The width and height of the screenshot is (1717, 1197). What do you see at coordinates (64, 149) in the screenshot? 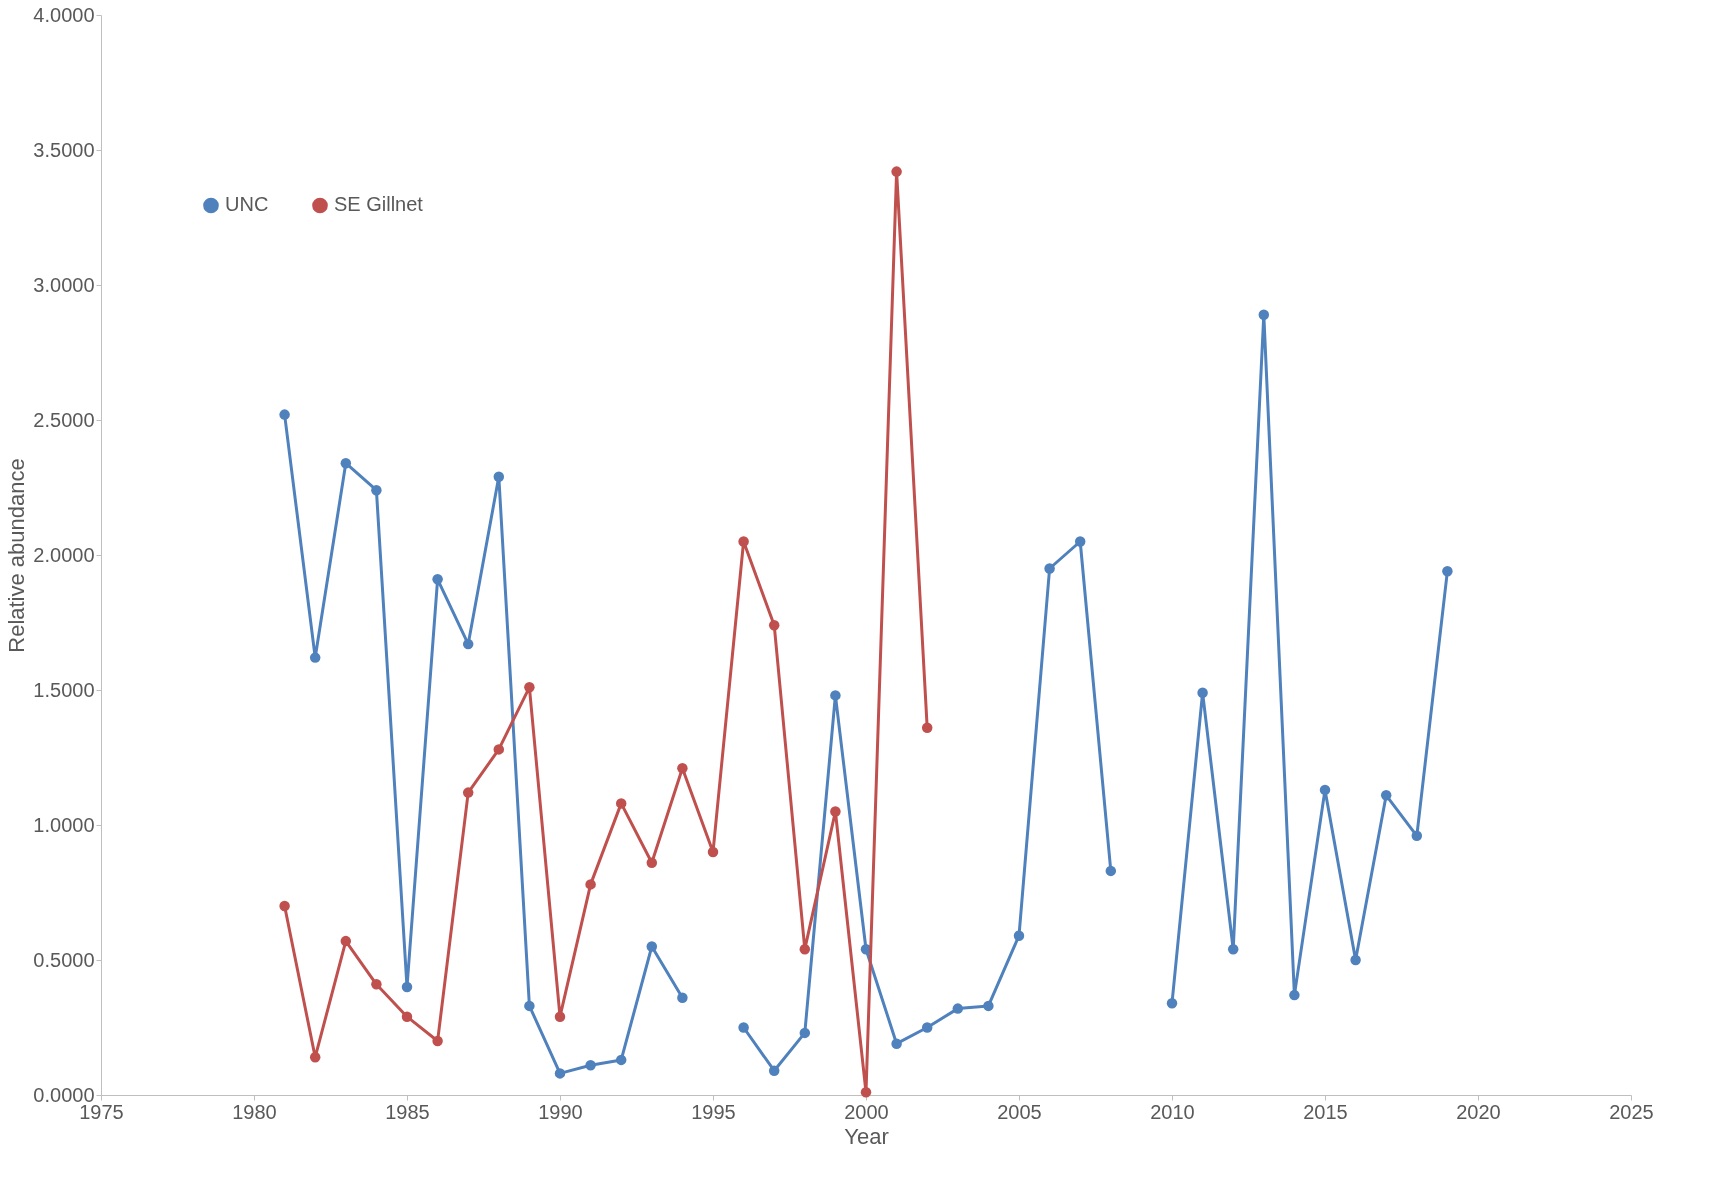
I see `y-tick-label: 3.5000` at bounding box center [64, 149].